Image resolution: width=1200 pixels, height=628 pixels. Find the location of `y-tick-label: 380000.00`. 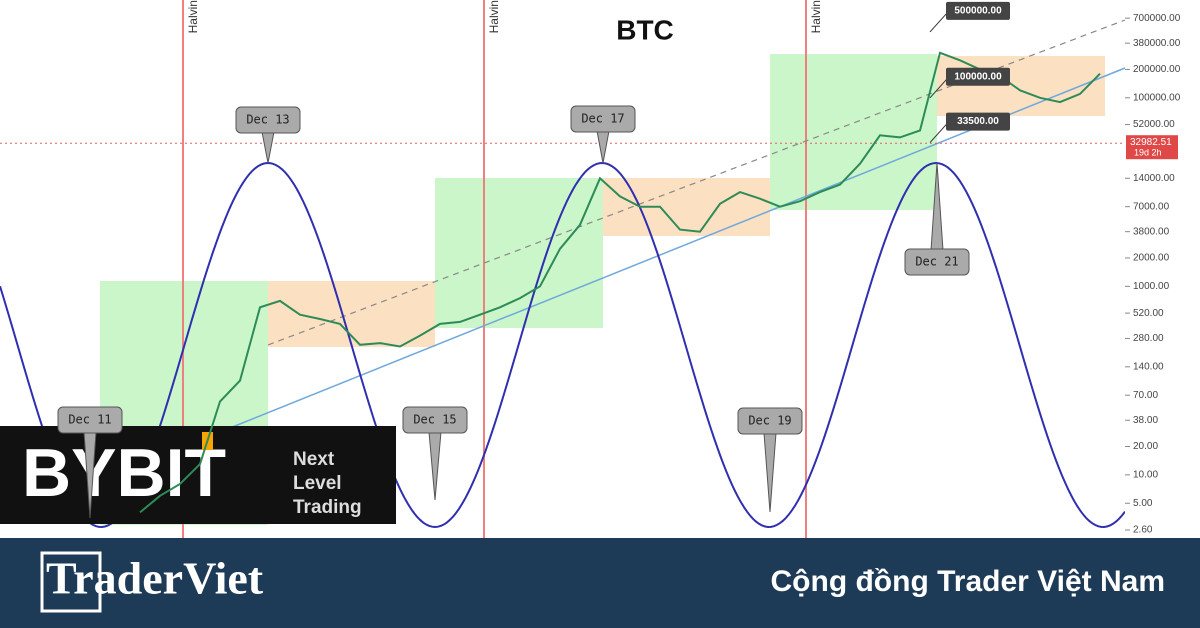

y-tick-label: 380000.00 is located at coordinates (1157, 43).